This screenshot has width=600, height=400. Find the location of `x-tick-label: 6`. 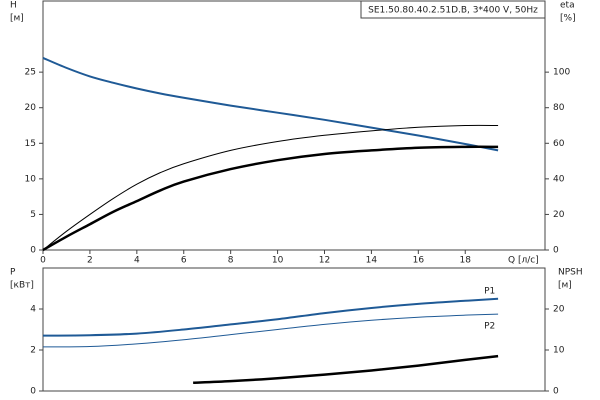

x-tick-label: 6 is located at coordinates (184, 261).